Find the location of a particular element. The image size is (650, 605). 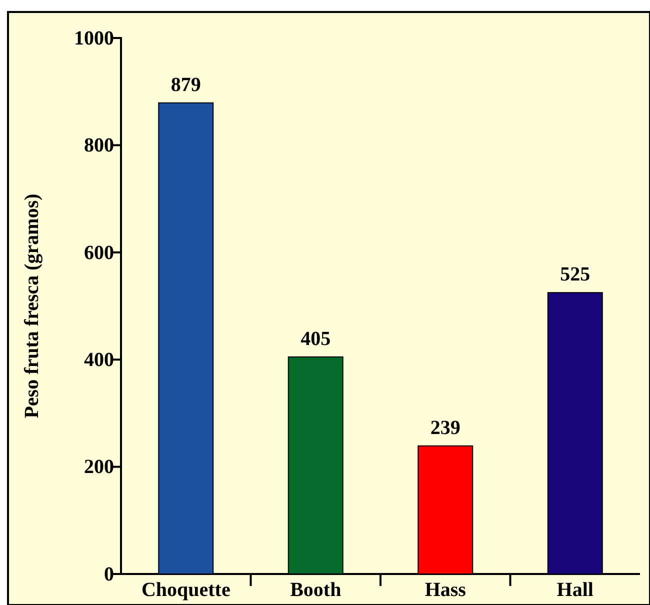

y-axis-title: Peso fruta fresca (gramos) is located at coordinates (32, 306).